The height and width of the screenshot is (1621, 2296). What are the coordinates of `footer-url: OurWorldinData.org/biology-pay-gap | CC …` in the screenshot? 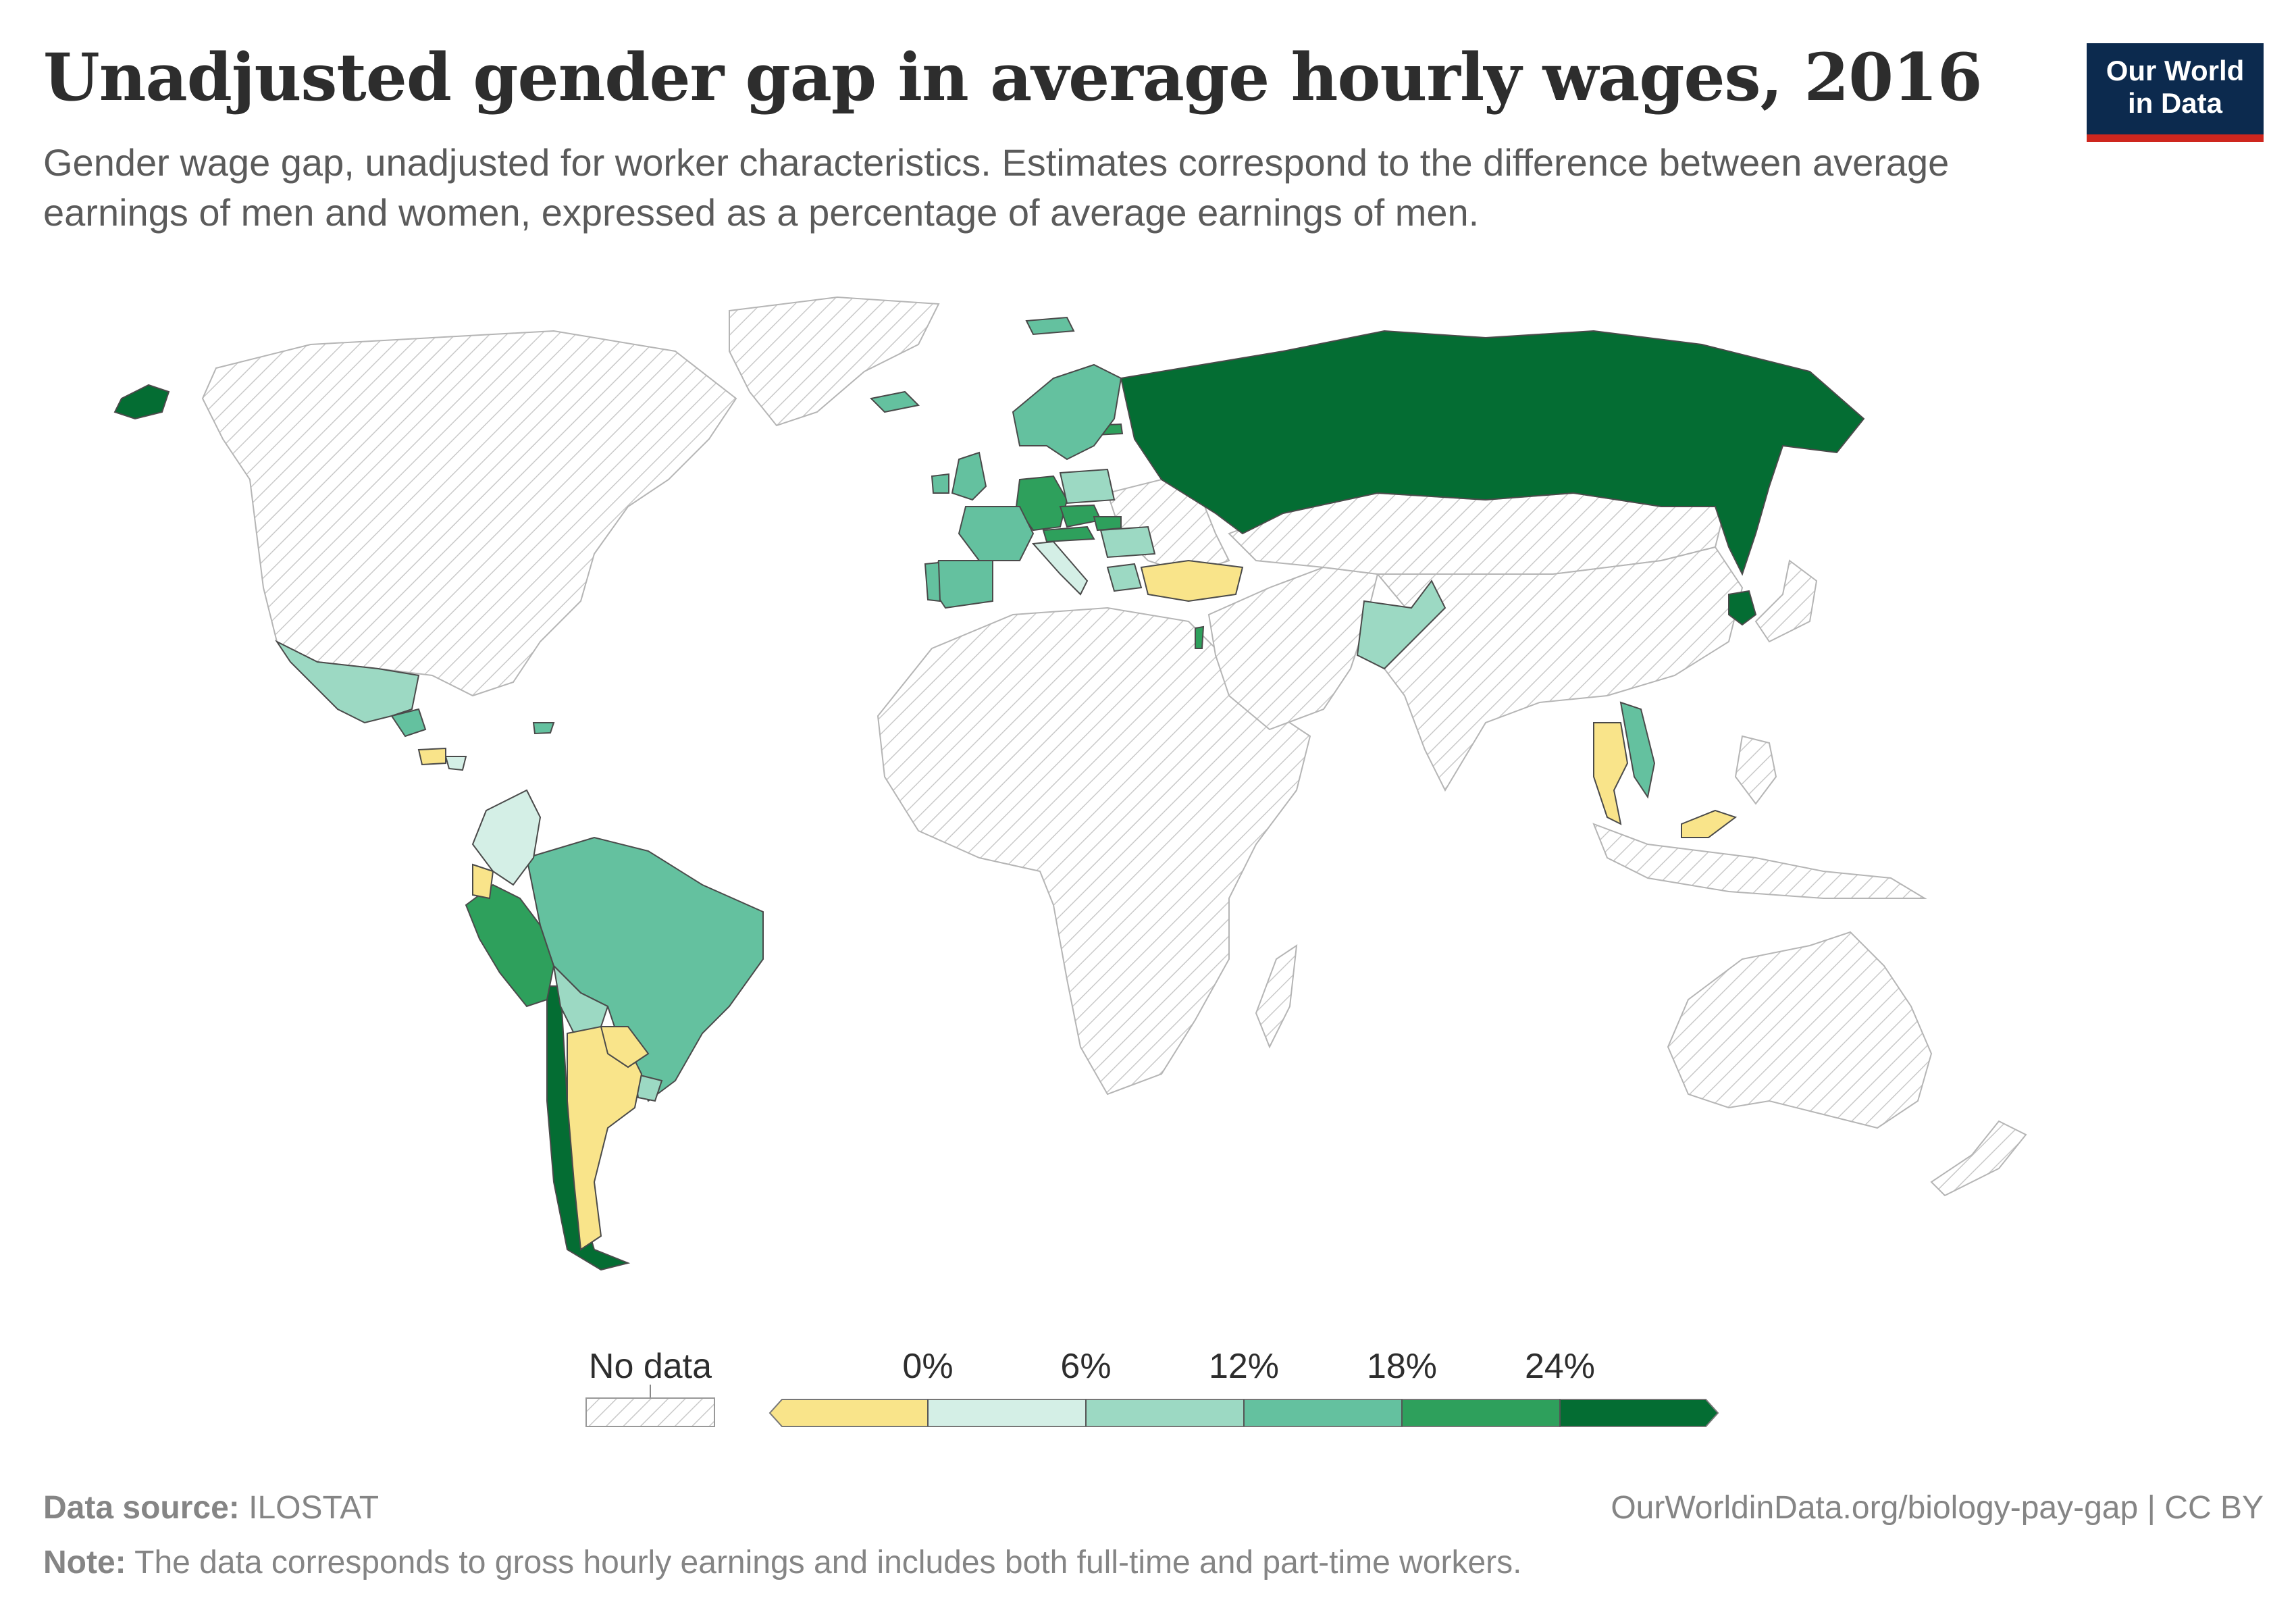 It's located at (1938, 1508).